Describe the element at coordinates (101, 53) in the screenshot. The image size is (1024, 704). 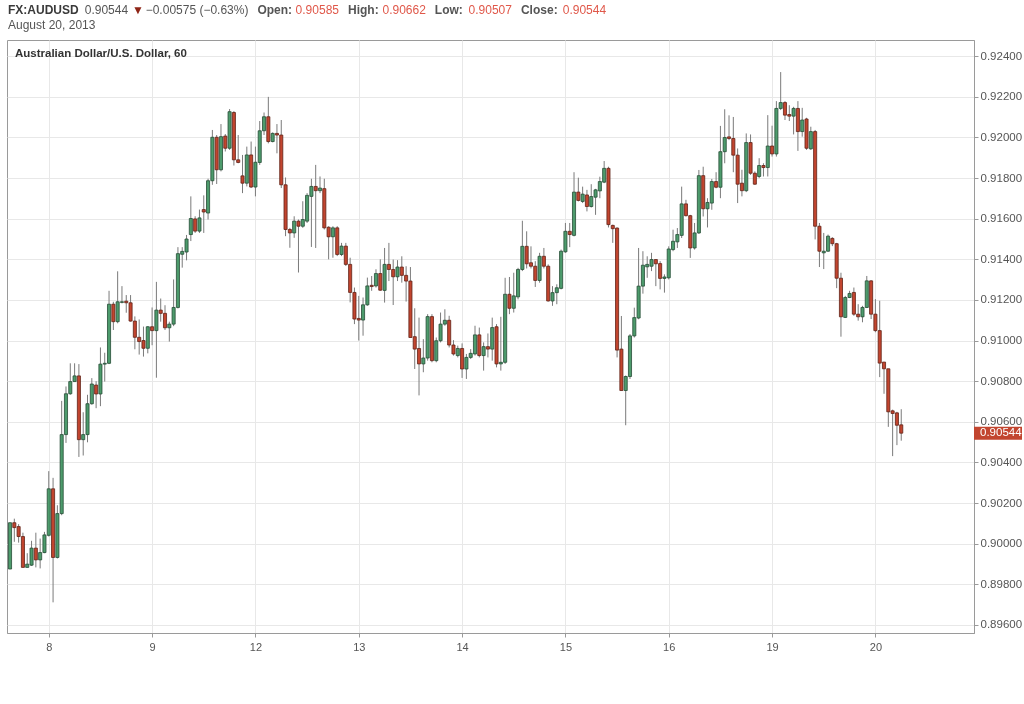
I see `text: Australian Dollar/U.S. Dollar, 60` at that location.